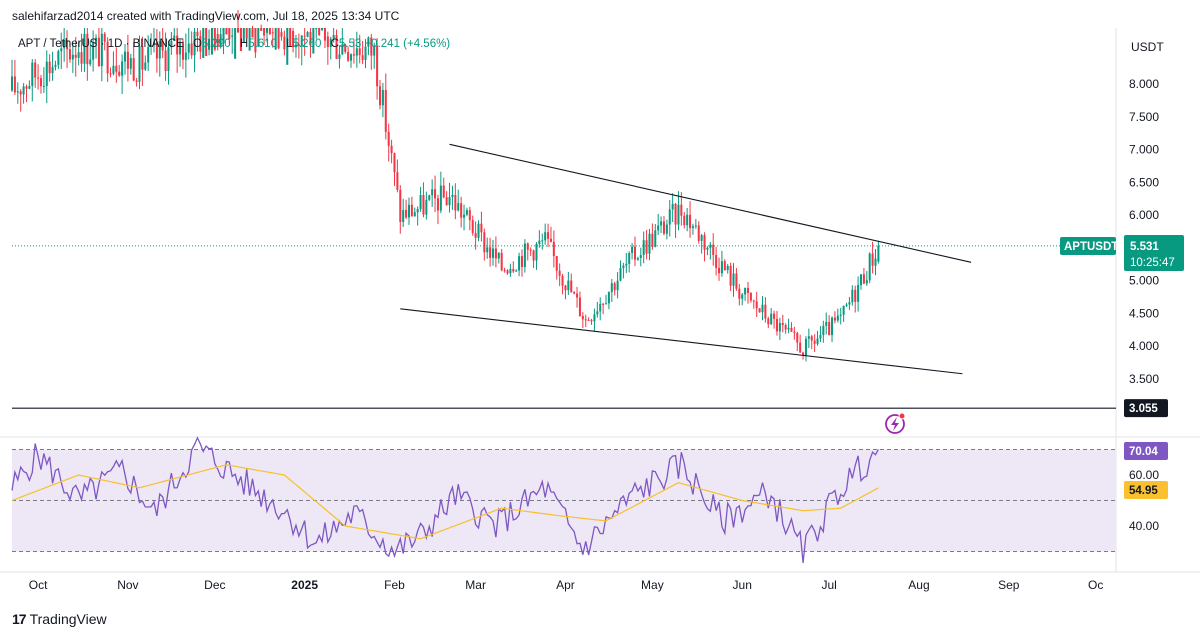  I want to click on low-label: L, so click(289, 44).